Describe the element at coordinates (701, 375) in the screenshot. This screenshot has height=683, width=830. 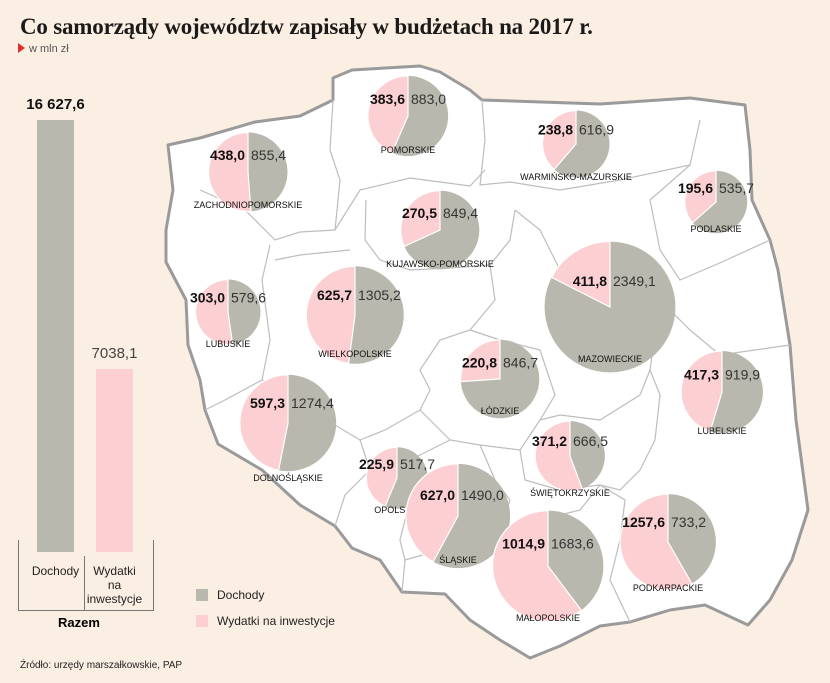
I see `wydatki-value-label: 417,3` at that location.